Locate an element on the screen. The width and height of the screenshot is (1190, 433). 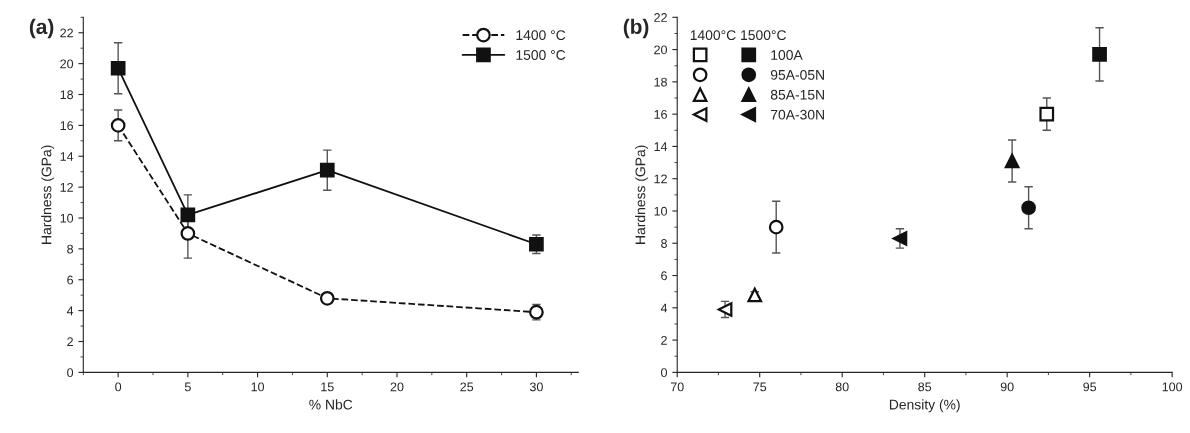
x-tick-label: 90 is located at coordinates (1007, 387).